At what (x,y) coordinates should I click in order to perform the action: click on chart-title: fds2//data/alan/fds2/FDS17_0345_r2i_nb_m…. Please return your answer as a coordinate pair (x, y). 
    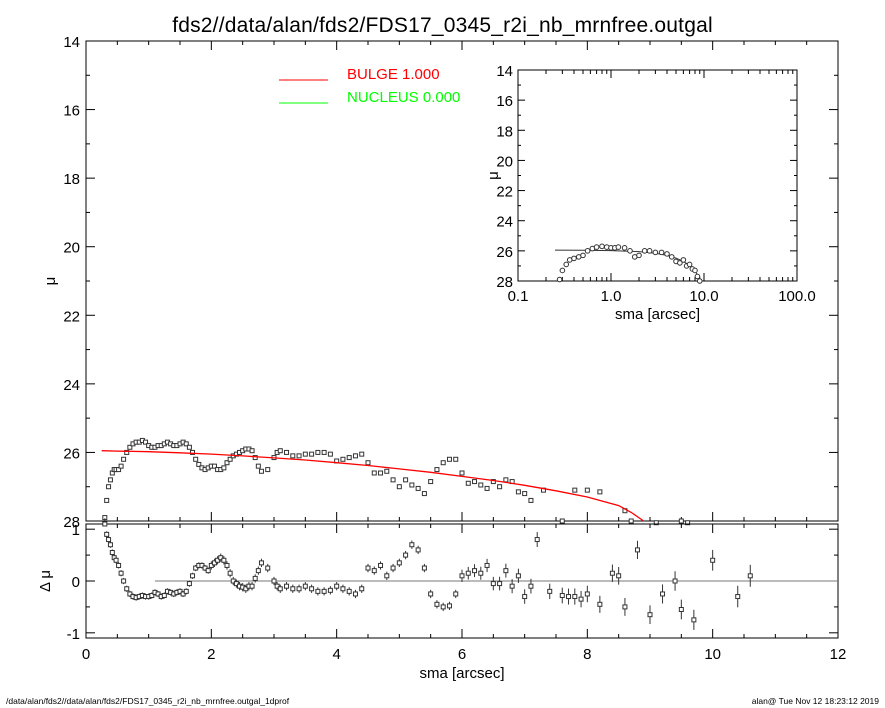
    Looking at the image, I should click on (442, 25).